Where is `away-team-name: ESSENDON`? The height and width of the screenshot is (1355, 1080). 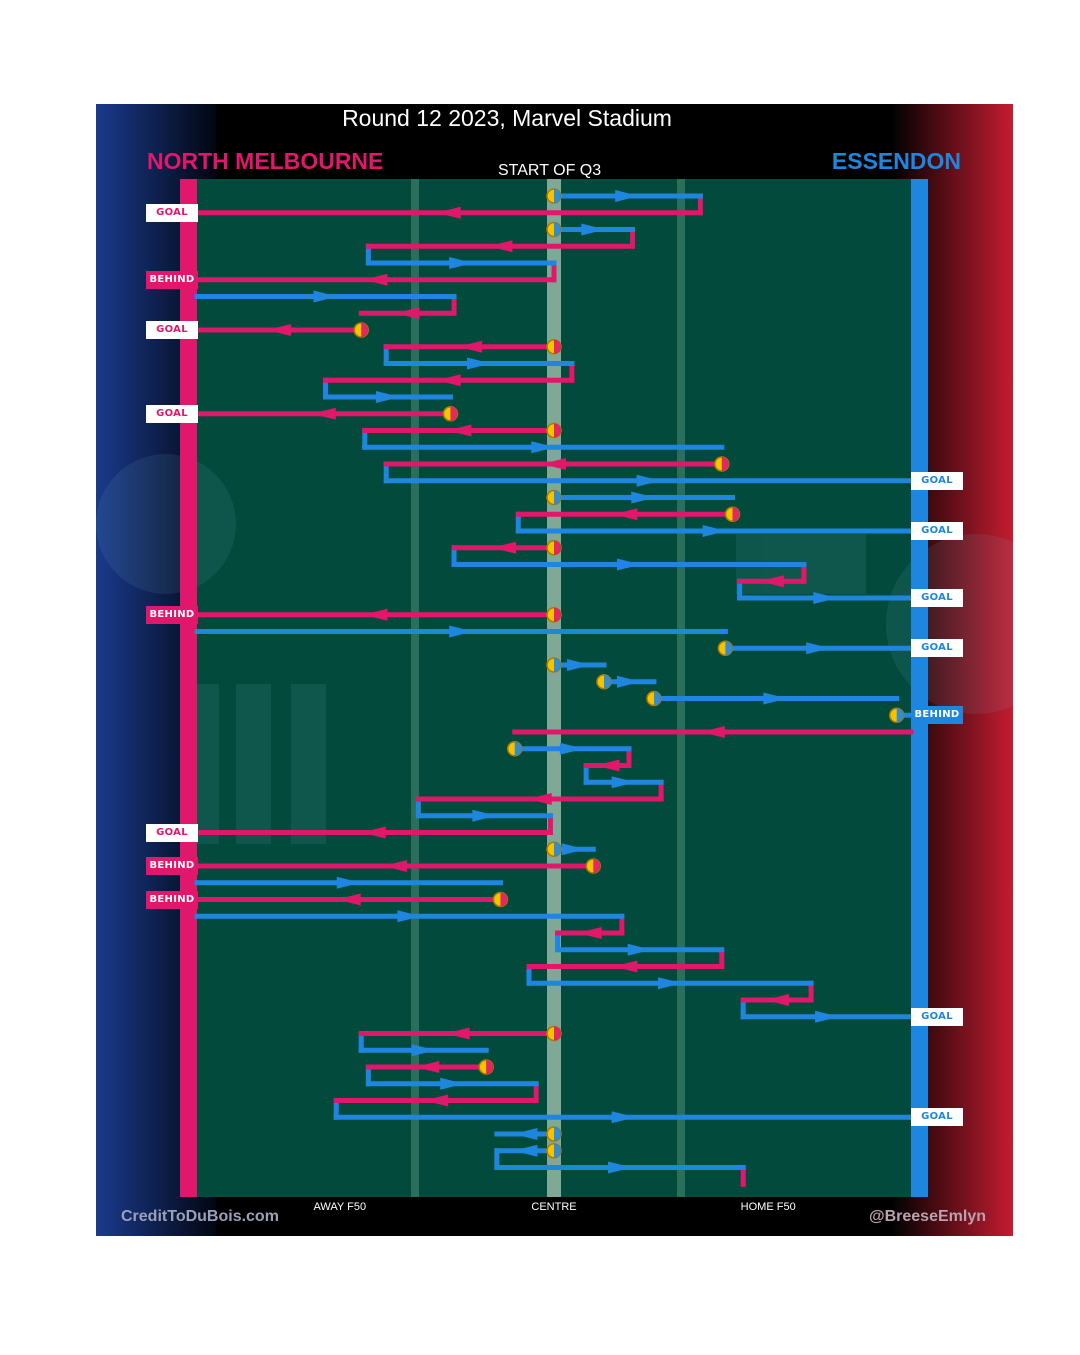
away-team-name: ESSENDON is located at coordinates (896, 161).